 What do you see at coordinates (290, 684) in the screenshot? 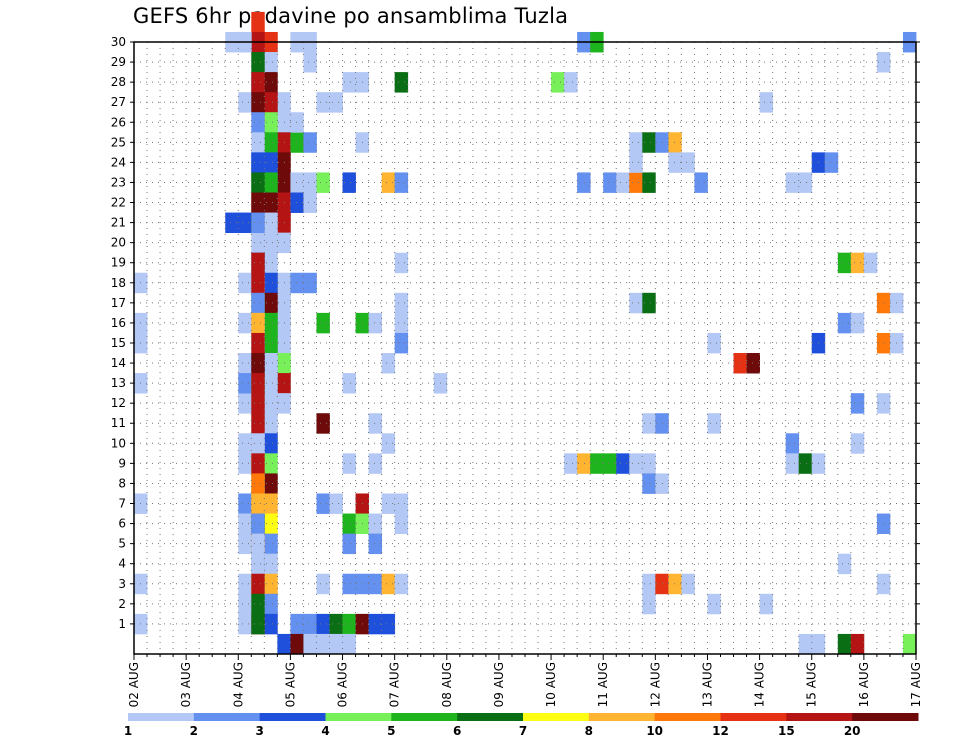
I see `x-tick-label: 05 AUG` at bounding box center [290, 684].